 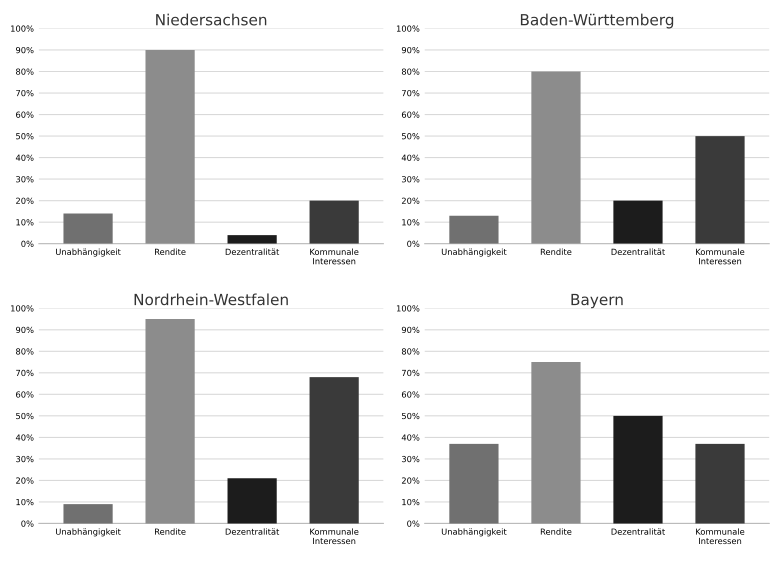 What do you see at coordinates (211, 20) in the screenshot?
I see `chart-title: Niedersachsen` at bounding box center [211, 20].